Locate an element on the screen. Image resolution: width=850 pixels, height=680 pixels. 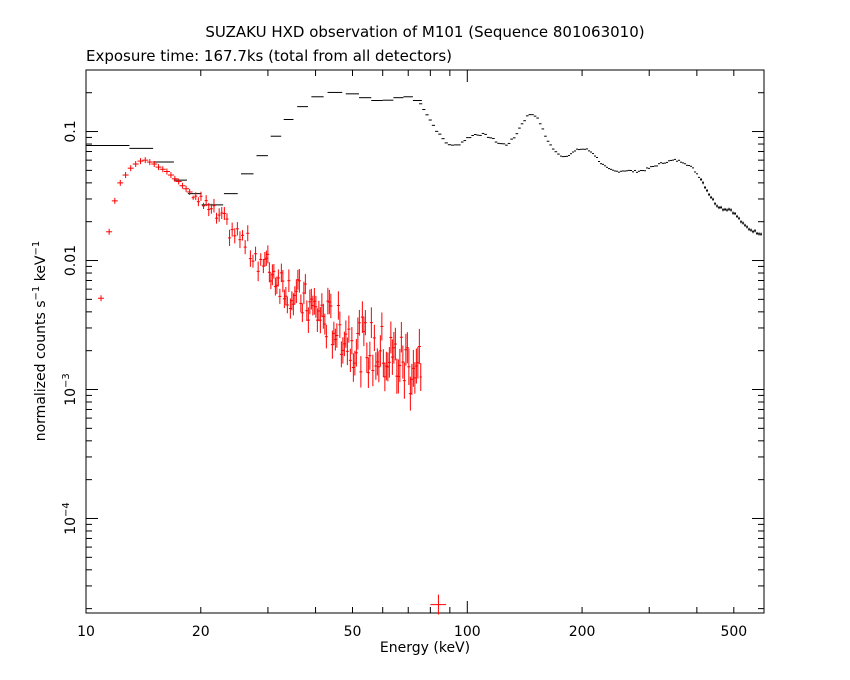
y-tick-label: 10−3 is located at coordinates (70, 389).